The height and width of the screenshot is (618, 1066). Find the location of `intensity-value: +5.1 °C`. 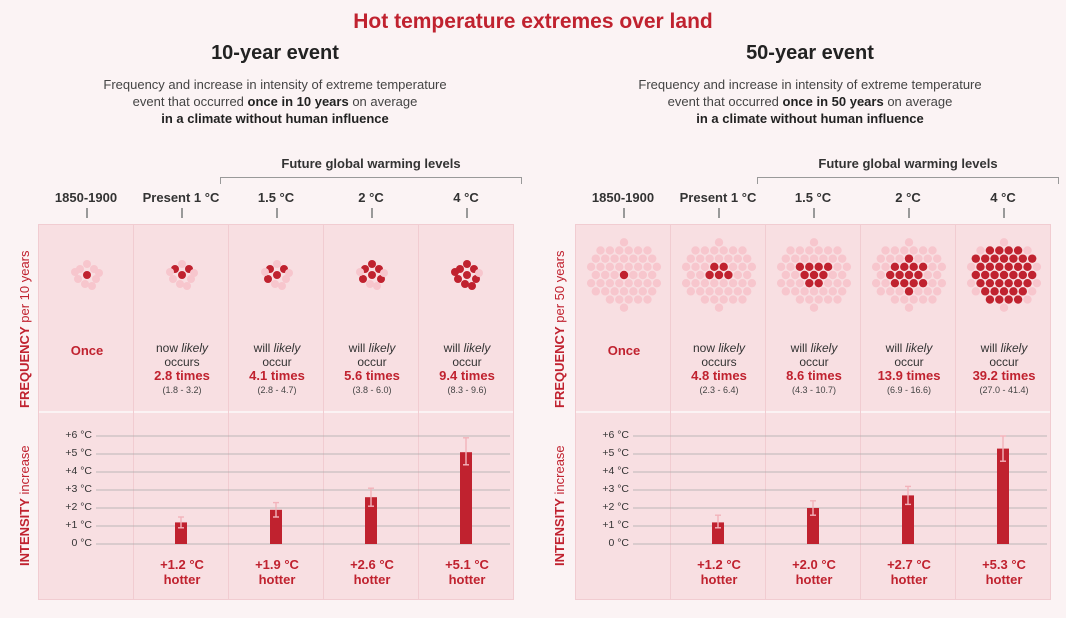

intensity-value: +5.1 °C is located at coordinates (467, 564).